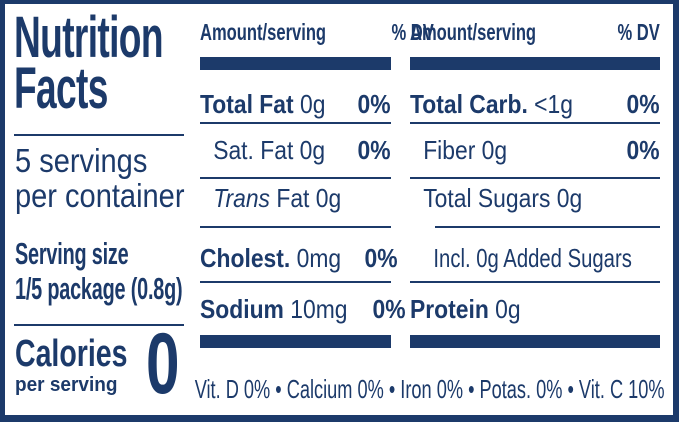  I want to click on nutrient-row-added-sugars: Incl. 0g Added Sugars 0%, so click(535, 258).